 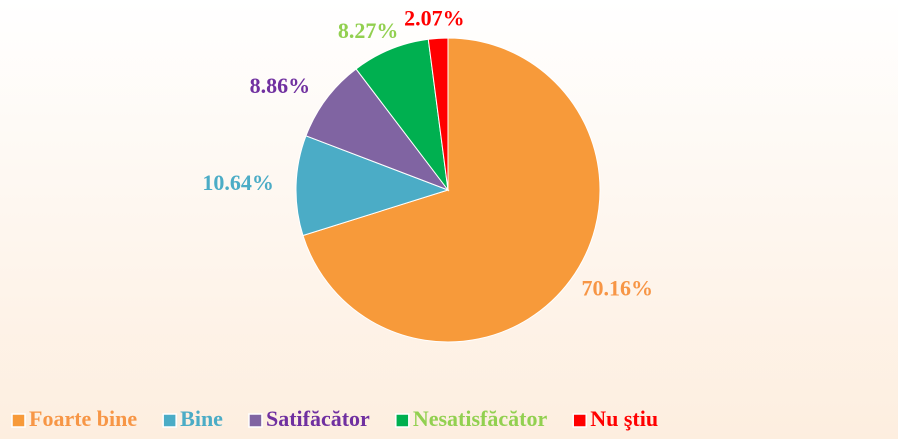 What do you see at coordinates (318, 418) in the screenshot?
I see `legend-label: Satifăcător` at bounding box center [318, 418].